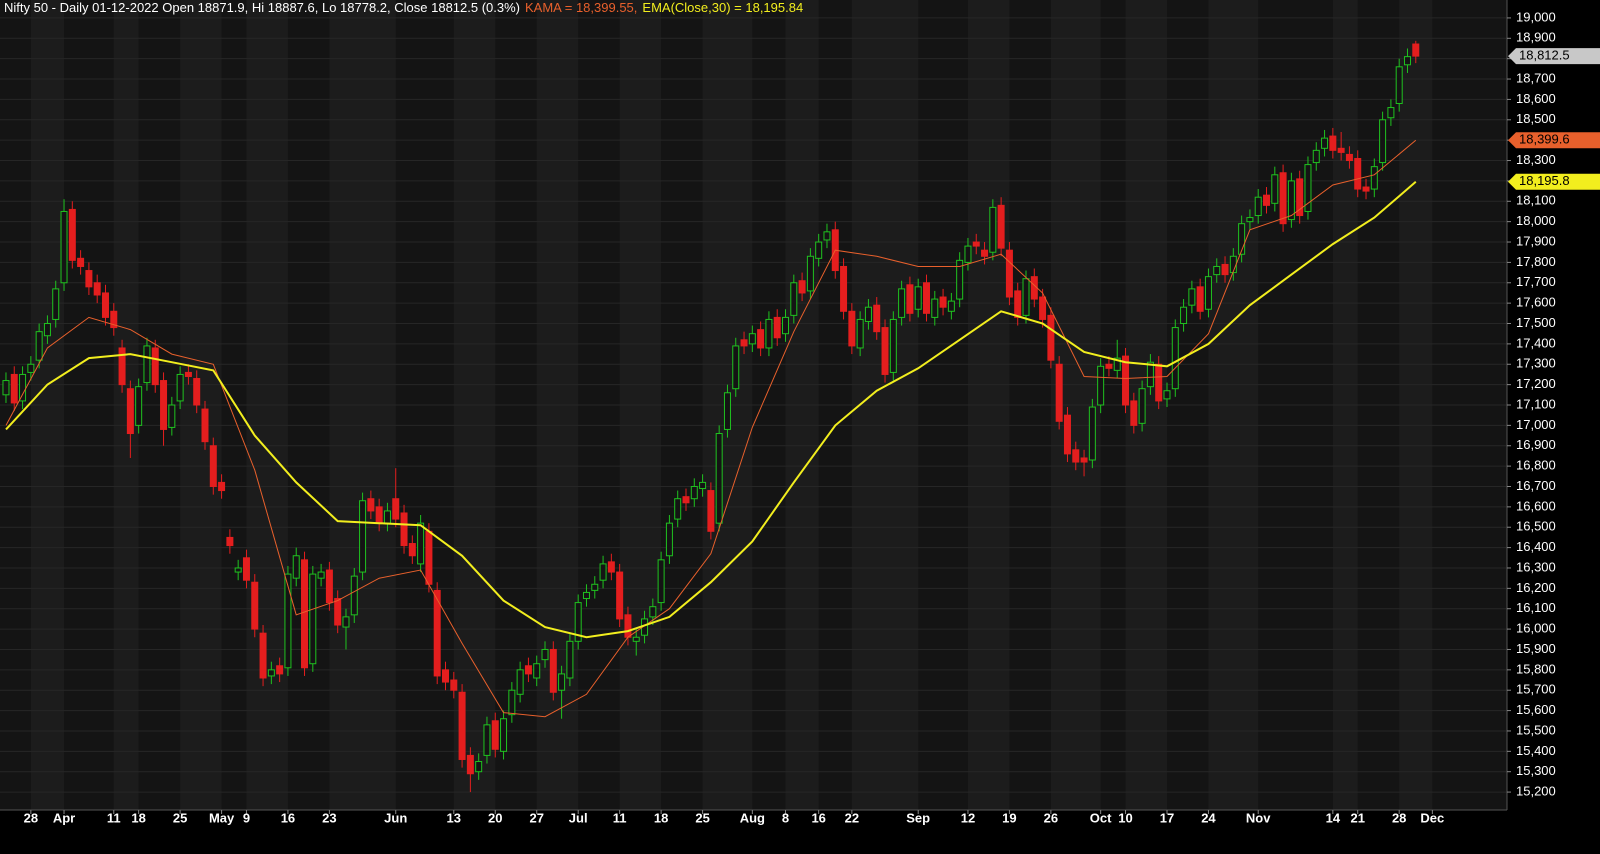 The image size is (1600, 854). Describe the element at coordinates (1536, 98) in the screenshot. I see `y-tick-label: 18,600` at that location.